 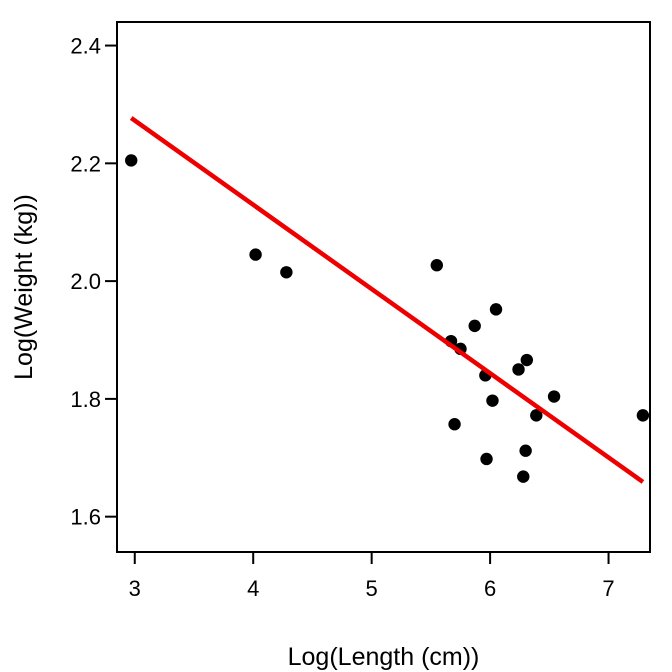 What do you see at coordinates (24, 287) in the screenshot?
I see `y-axis-title: Log(Weight (kg))` at bounding box center [24, 287].